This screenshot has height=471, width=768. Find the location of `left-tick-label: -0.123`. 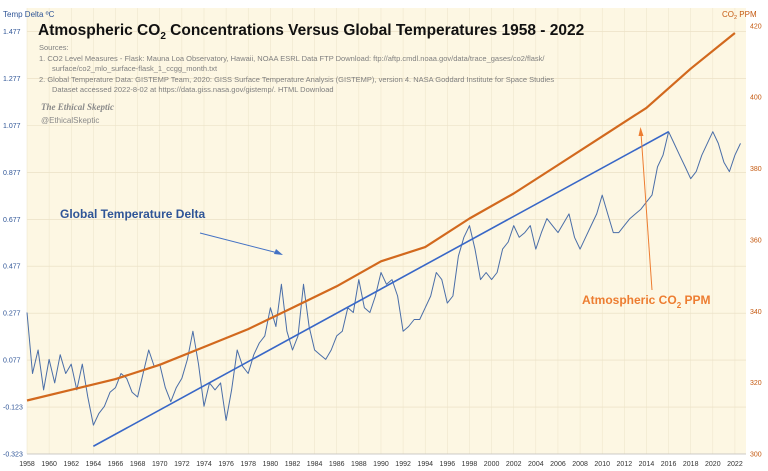

left-tick-label: -0.123 is located at coordinates (13, 408).